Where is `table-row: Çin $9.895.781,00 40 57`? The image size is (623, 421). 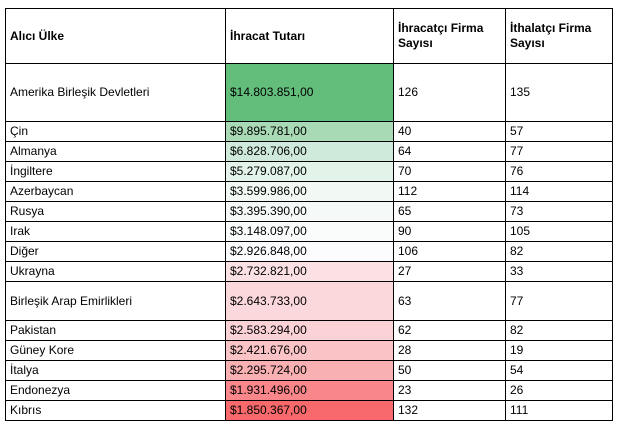 table-row: Çin $9.895.781,00 40 57 is located at coordinates (309, 131).